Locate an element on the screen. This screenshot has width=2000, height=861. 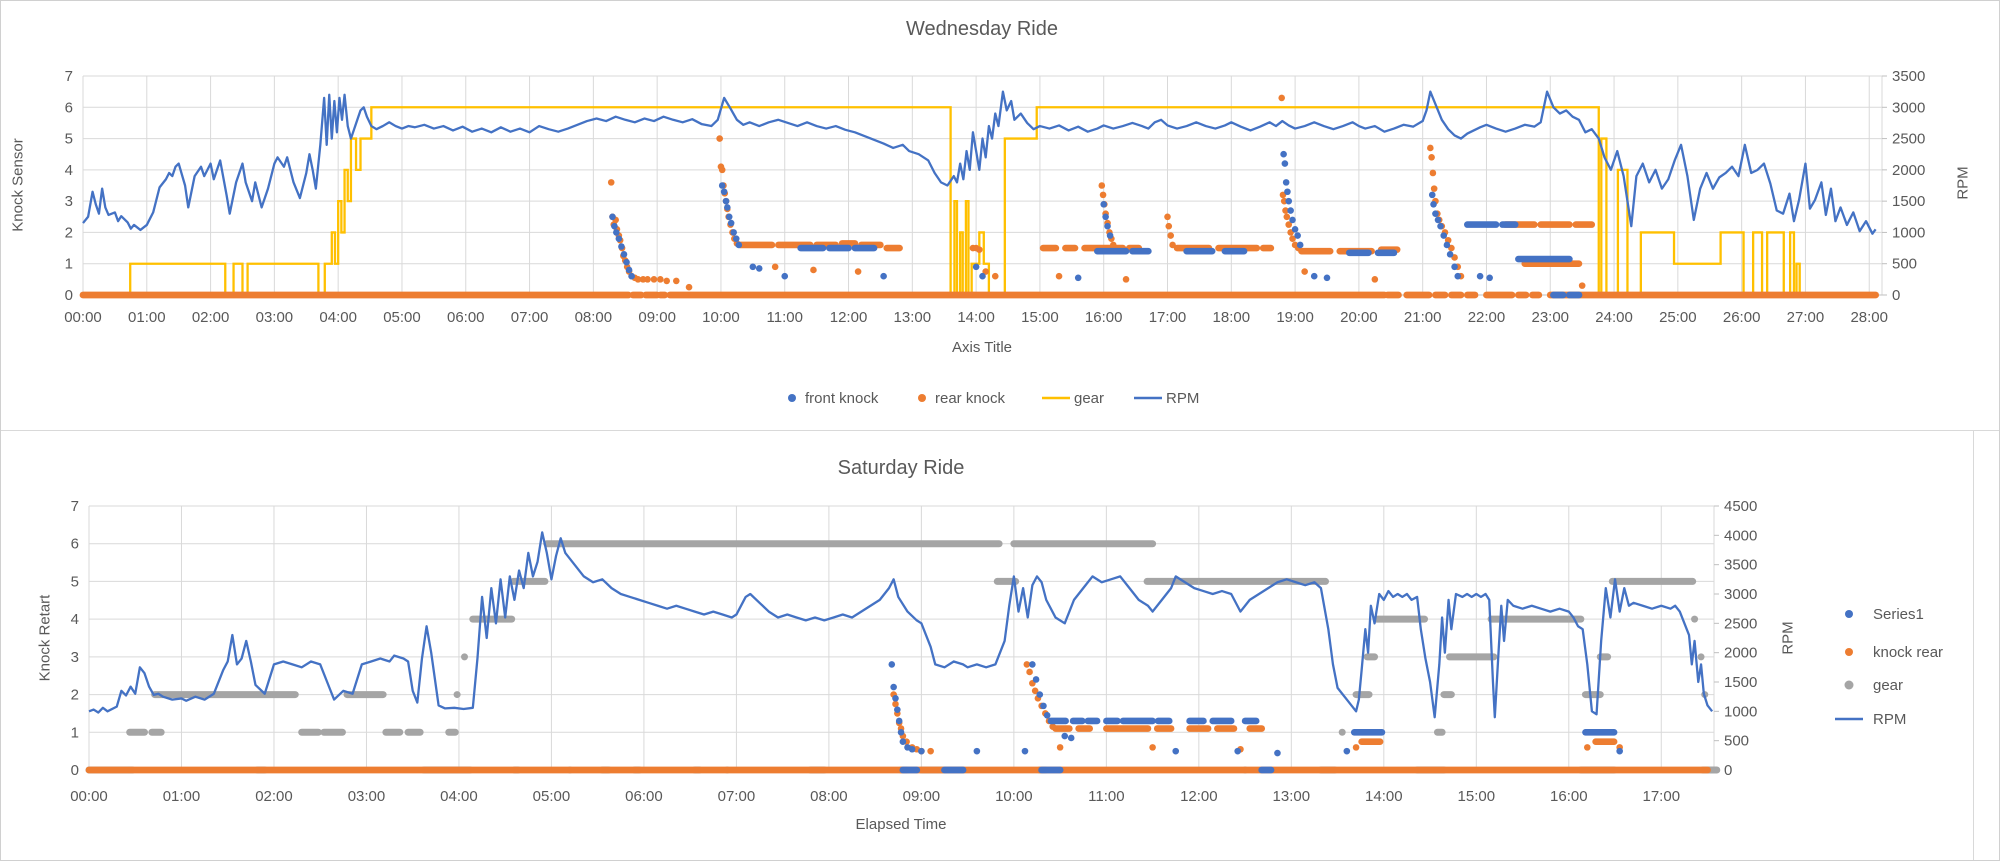
saturday-right-tick: 2500 is located at coordinates (1740, 623).